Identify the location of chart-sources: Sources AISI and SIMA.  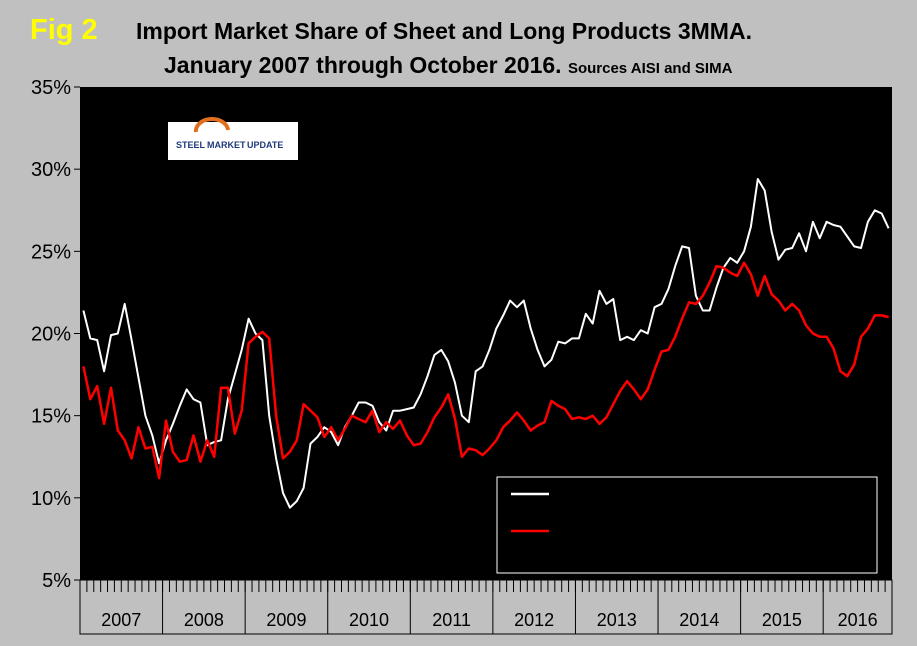
(650, 68).